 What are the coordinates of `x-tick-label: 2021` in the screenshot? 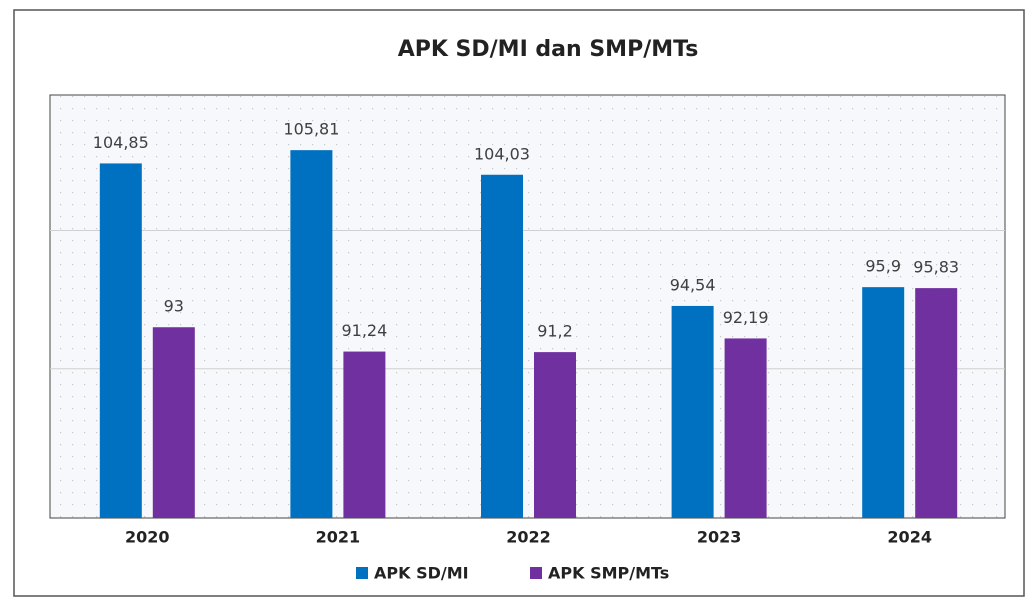 It's located at (338, 537).